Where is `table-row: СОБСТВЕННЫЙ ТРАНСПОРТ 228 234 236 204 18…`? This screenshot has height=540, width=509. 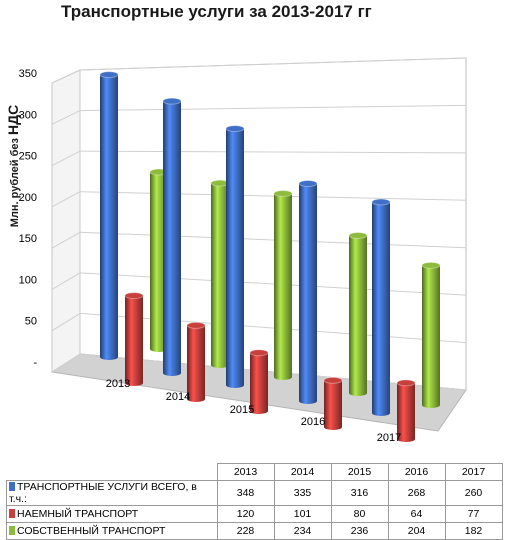 table-row: СОБСТВЕННЫЙ ТРАНСПОРТ 228 234 236 204 18… is located at coordinates (254, 531).